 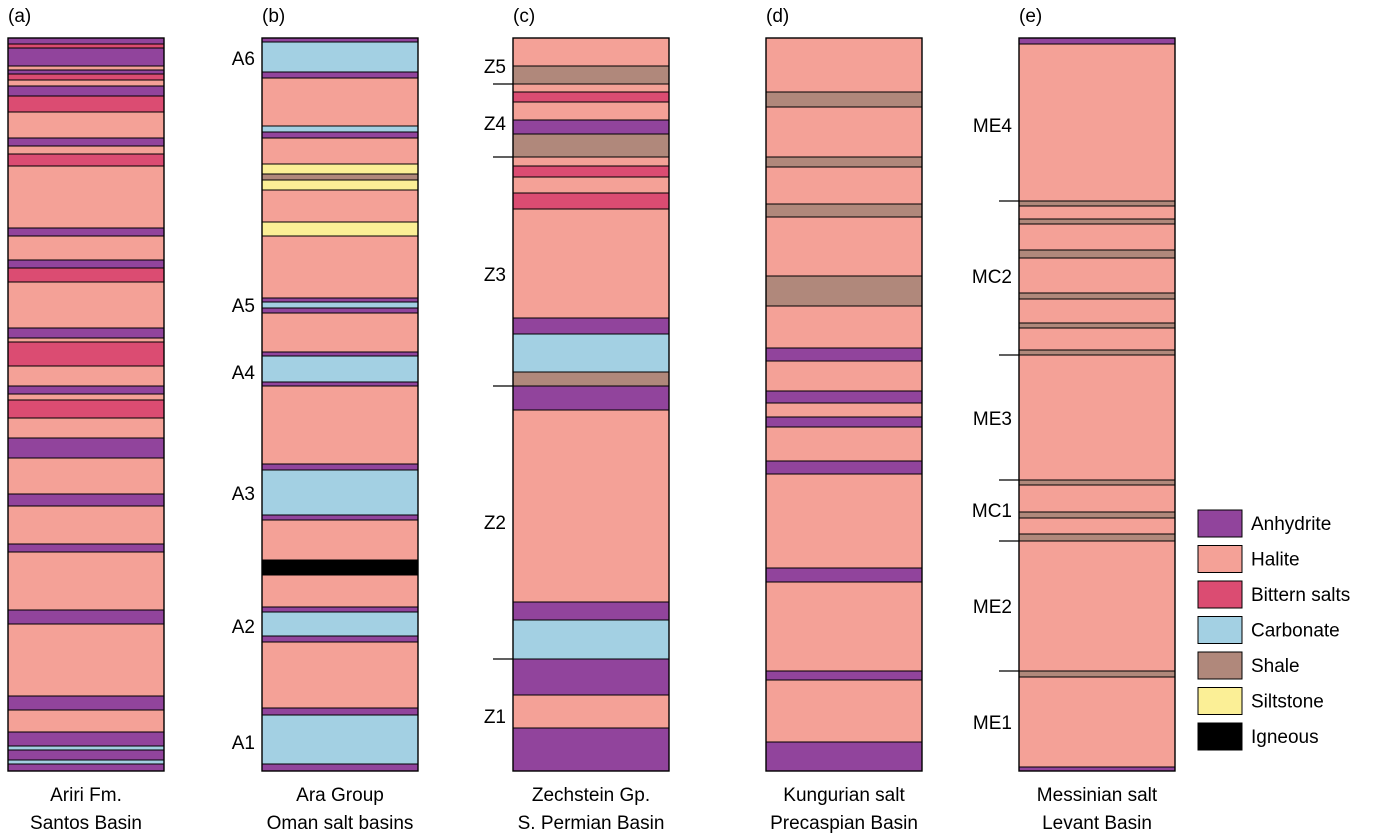 I want to click on legend-item-anhydrite: Anhydrite, so click(x=1264, y=523).